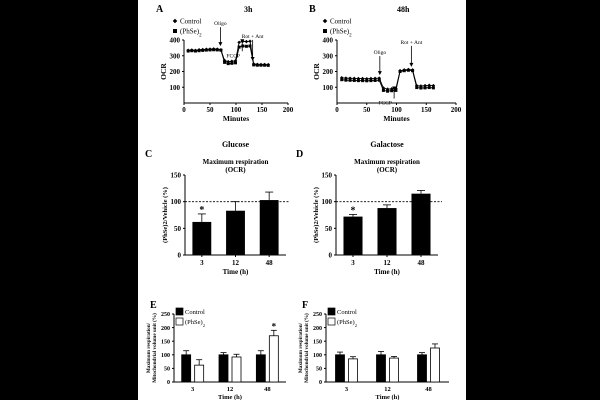 Image resolution: width=600 pixels, height=400 pixels. Describe the element at coordinates (184, 110) in the screenshot. I see `panel-a-xtick-label: 0` at that location.